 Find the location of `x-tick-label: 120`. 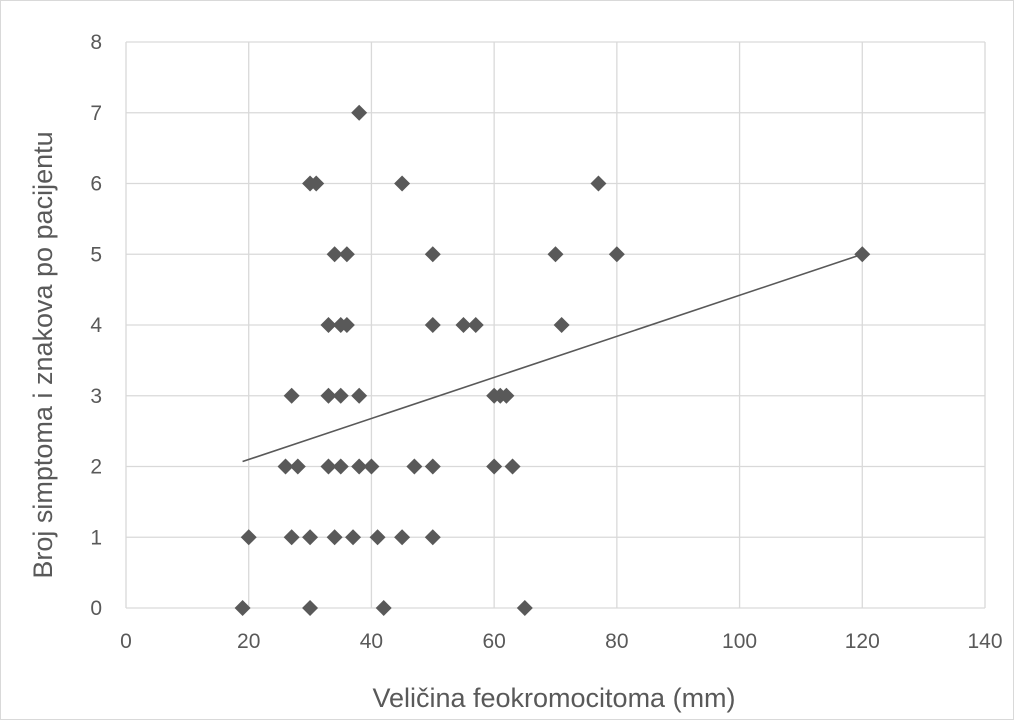

x-tick-label: 120 is located at coordinates (862, 641).